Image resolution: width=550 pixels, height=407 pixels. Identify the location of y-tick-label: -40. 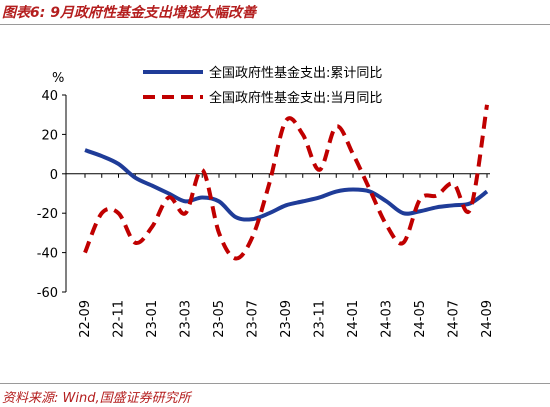
(47, 254).